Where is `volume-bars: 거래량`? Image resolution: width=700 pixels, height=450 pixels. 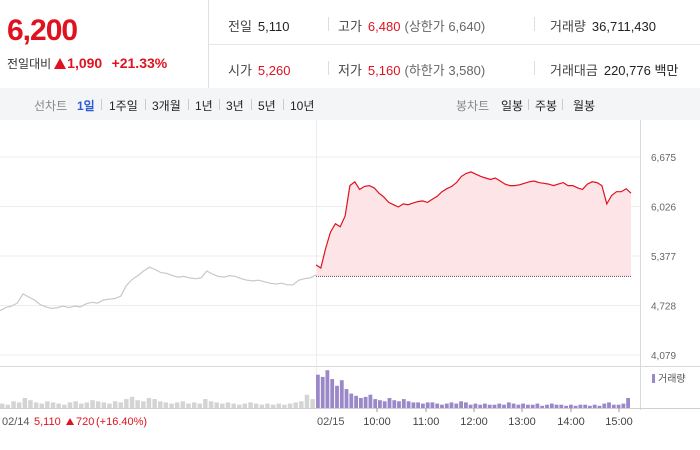
volume-bars: 거래량 is located at coordinates (343, 389).